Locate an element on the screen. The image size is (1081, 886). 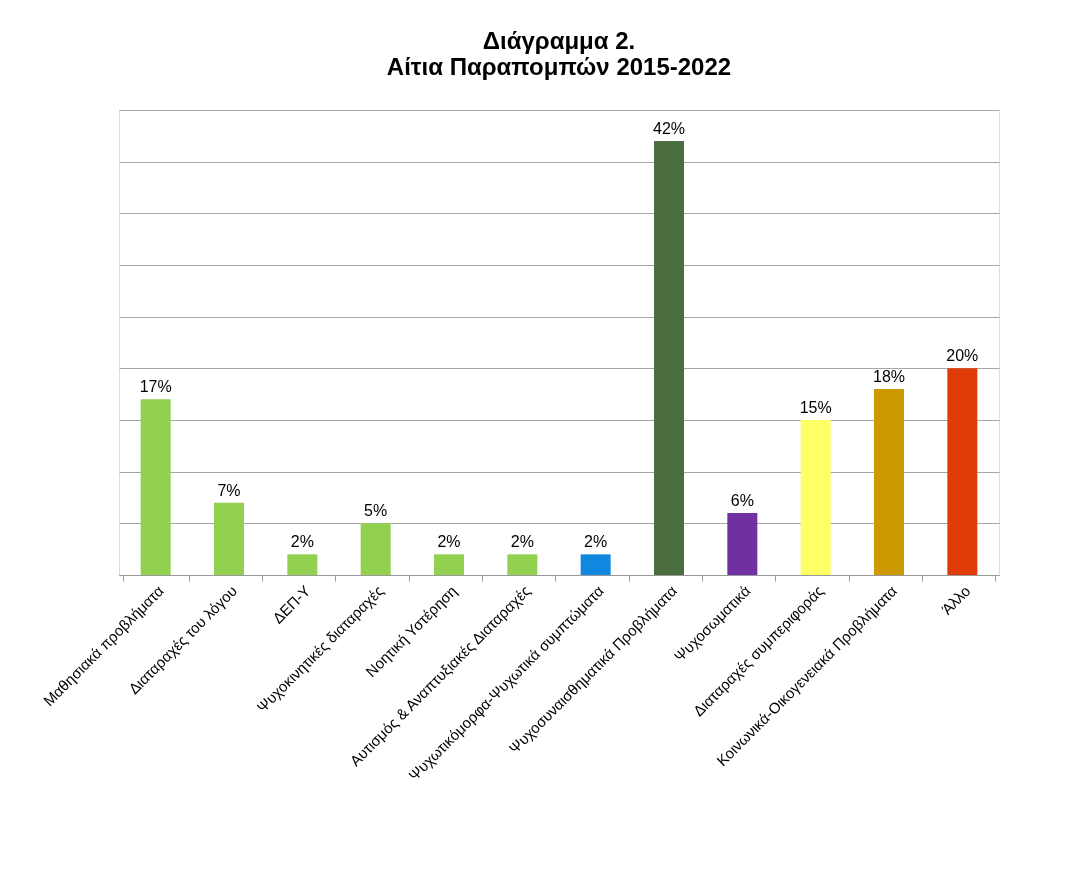
data-label: 17% is located at coordinates (155, 387).